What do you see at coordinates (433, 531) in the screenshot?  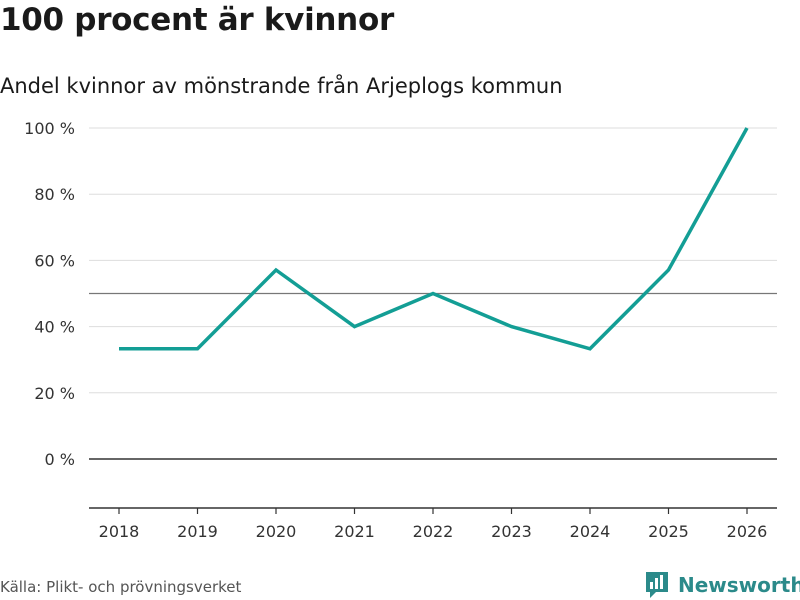 I see `x-tick-label: 2022` at bounding box center [433, 531].